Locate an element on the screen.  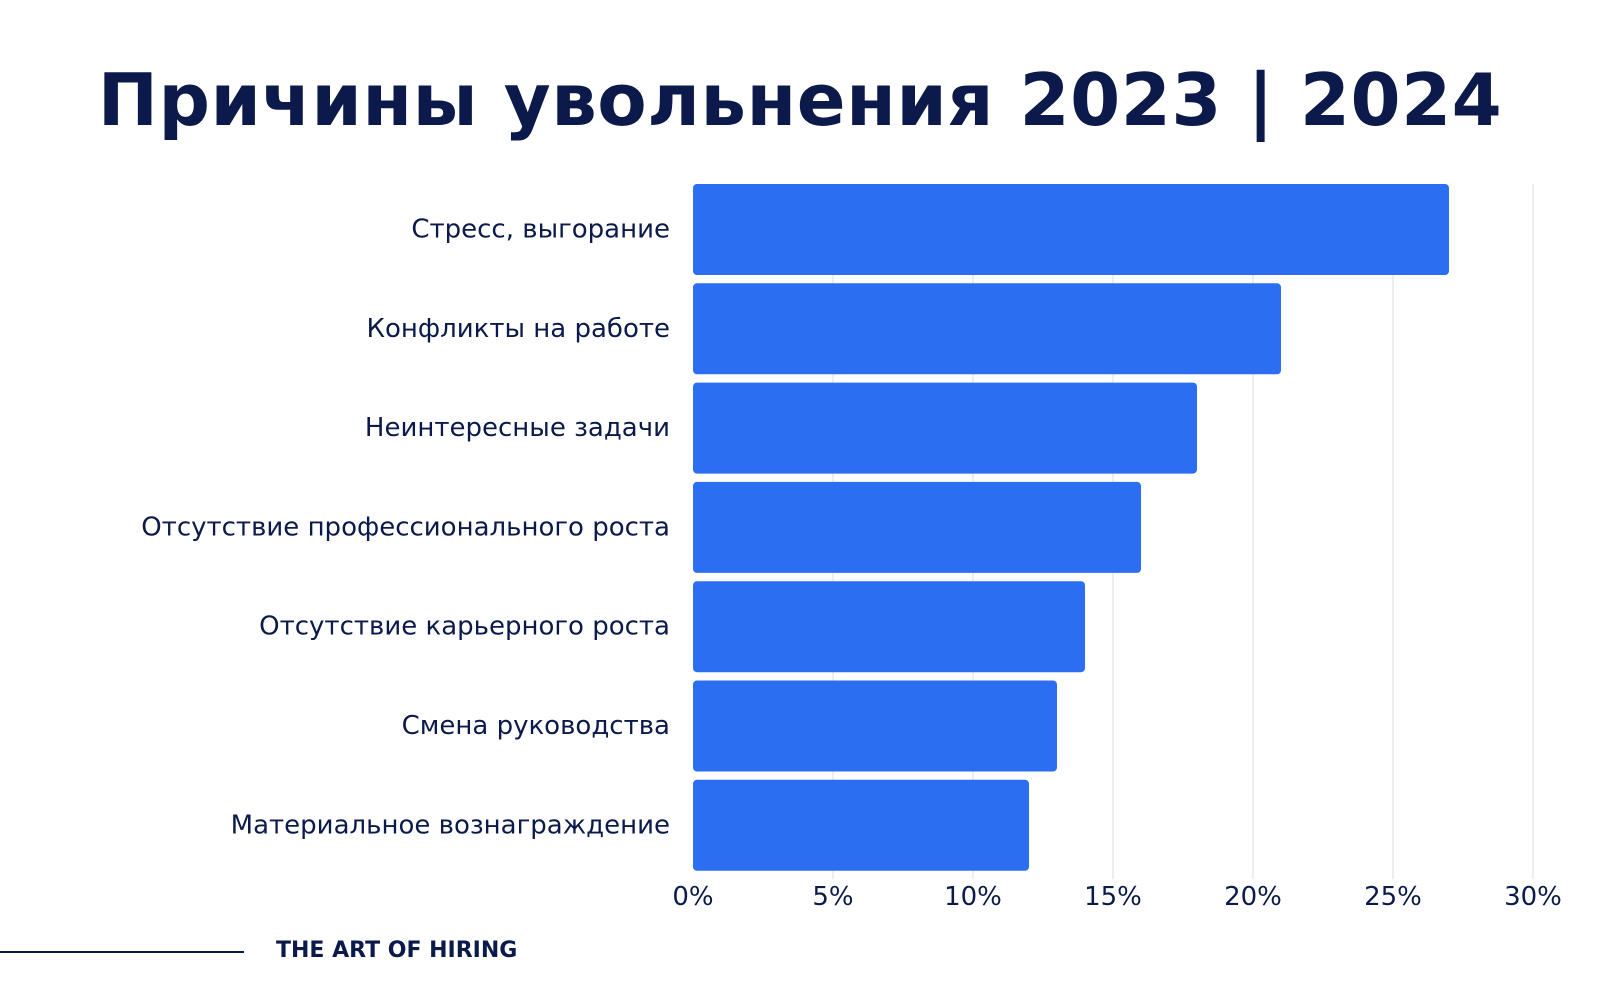
category-label: Материальное вознаграждение is located at coordinates (450, 825).